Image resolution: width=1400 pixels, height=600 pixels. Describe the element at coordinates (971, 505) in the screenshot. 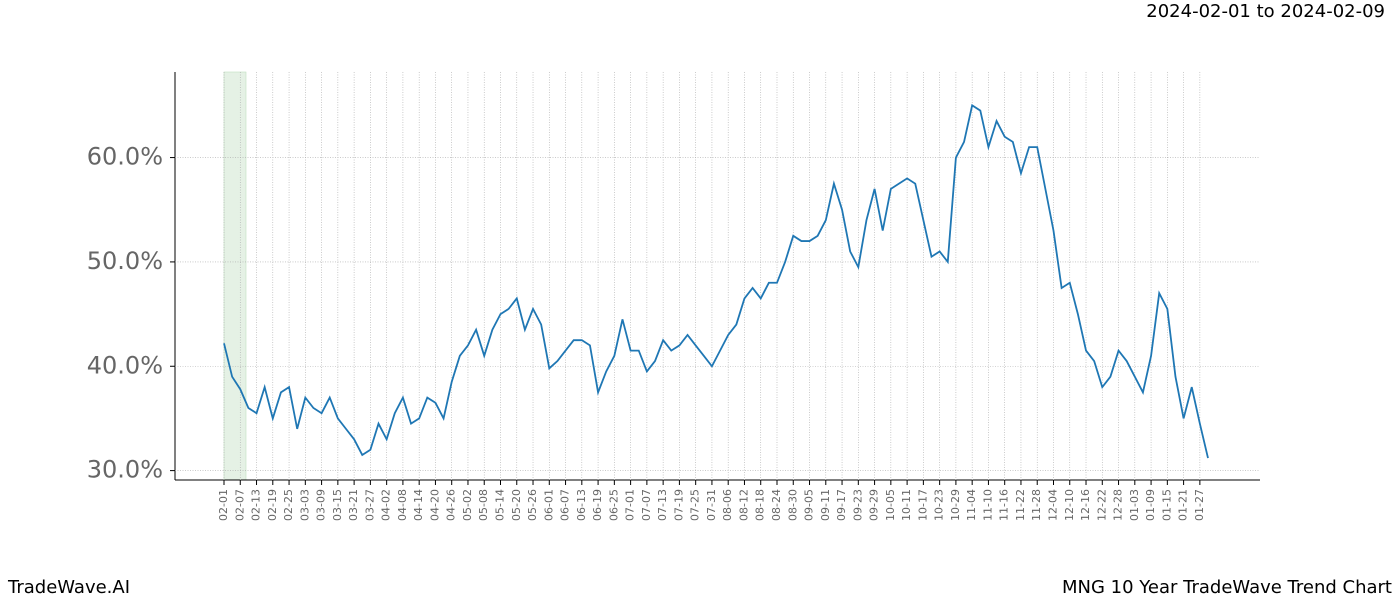

I see `x-tick-label: 11-04` at that location.